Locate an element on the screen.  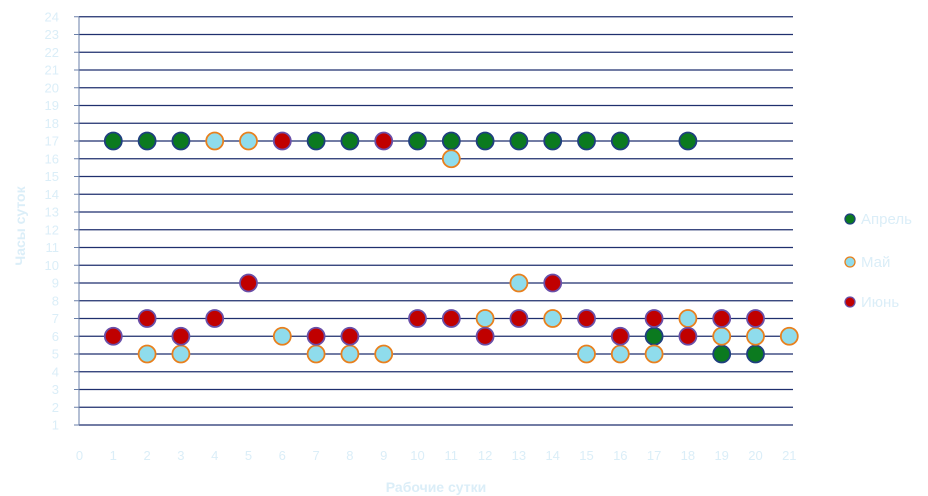
y-tick-label: 1 is located at coordinates (55, 425).